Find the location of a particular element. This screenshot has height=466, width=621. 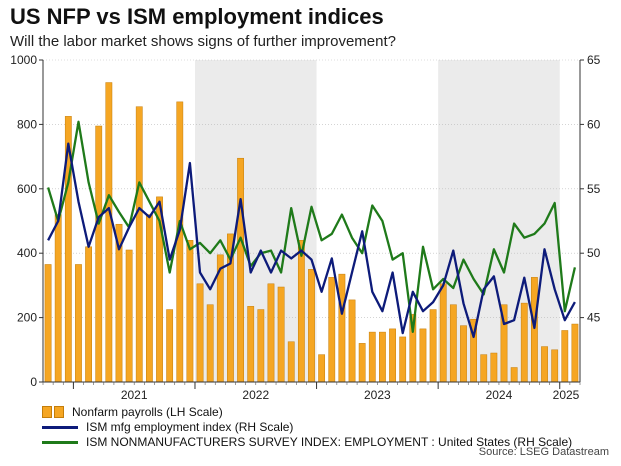

x-year-label: 2024 is located at coordinates (499, 395).